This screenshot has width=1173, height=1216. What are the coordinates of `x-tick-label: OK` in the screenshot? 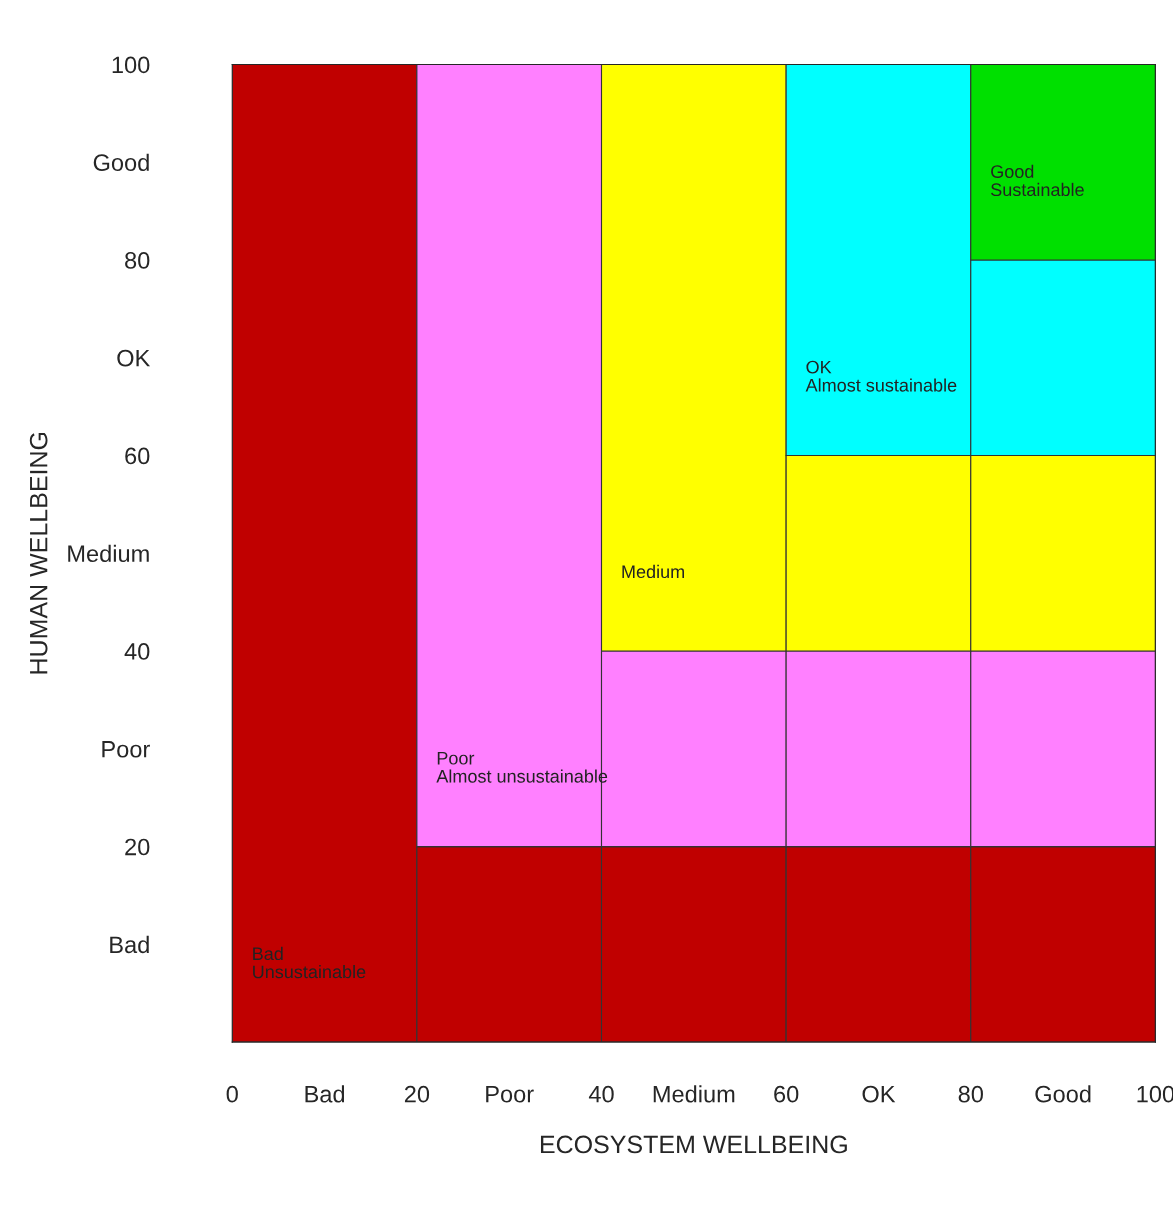 It's located at (879, 1094).